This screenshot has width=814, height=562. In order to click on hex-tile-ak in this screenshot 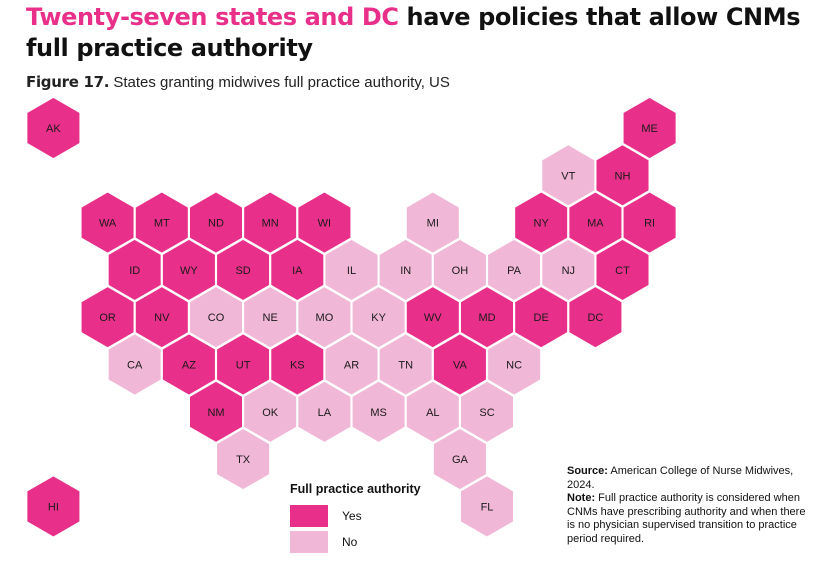, I will do `click(53, 128)`.